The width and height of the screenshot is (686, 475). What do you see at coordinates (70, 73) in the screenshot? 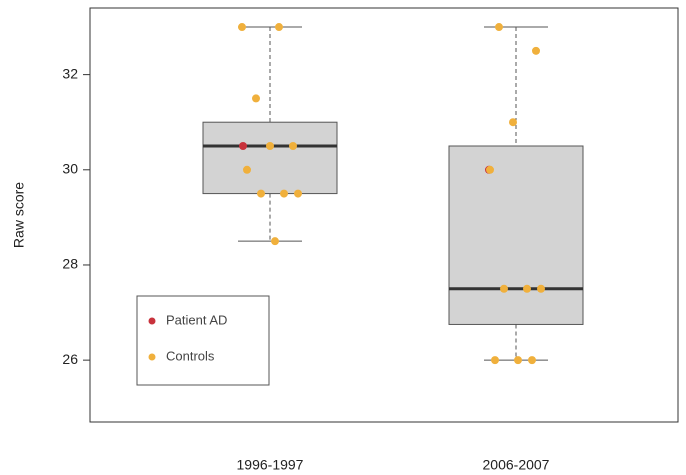
I see `y-tick-label: 32` at bounding box center [70, 73].